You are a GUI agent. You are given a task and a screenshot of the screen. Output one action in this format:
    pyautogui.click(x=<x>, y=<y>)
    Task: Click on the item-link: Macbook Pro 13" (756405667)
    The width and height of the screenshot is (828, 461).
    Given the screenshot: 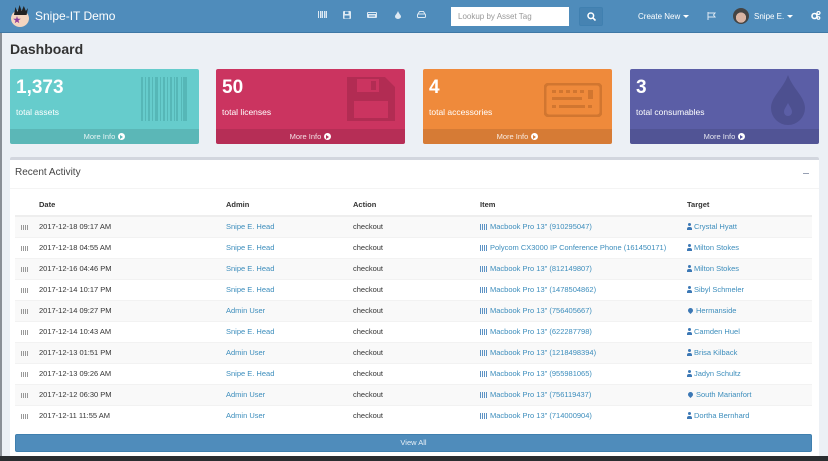 What is the action you would take?
    pyautogui.click(x=536, y=310)
    